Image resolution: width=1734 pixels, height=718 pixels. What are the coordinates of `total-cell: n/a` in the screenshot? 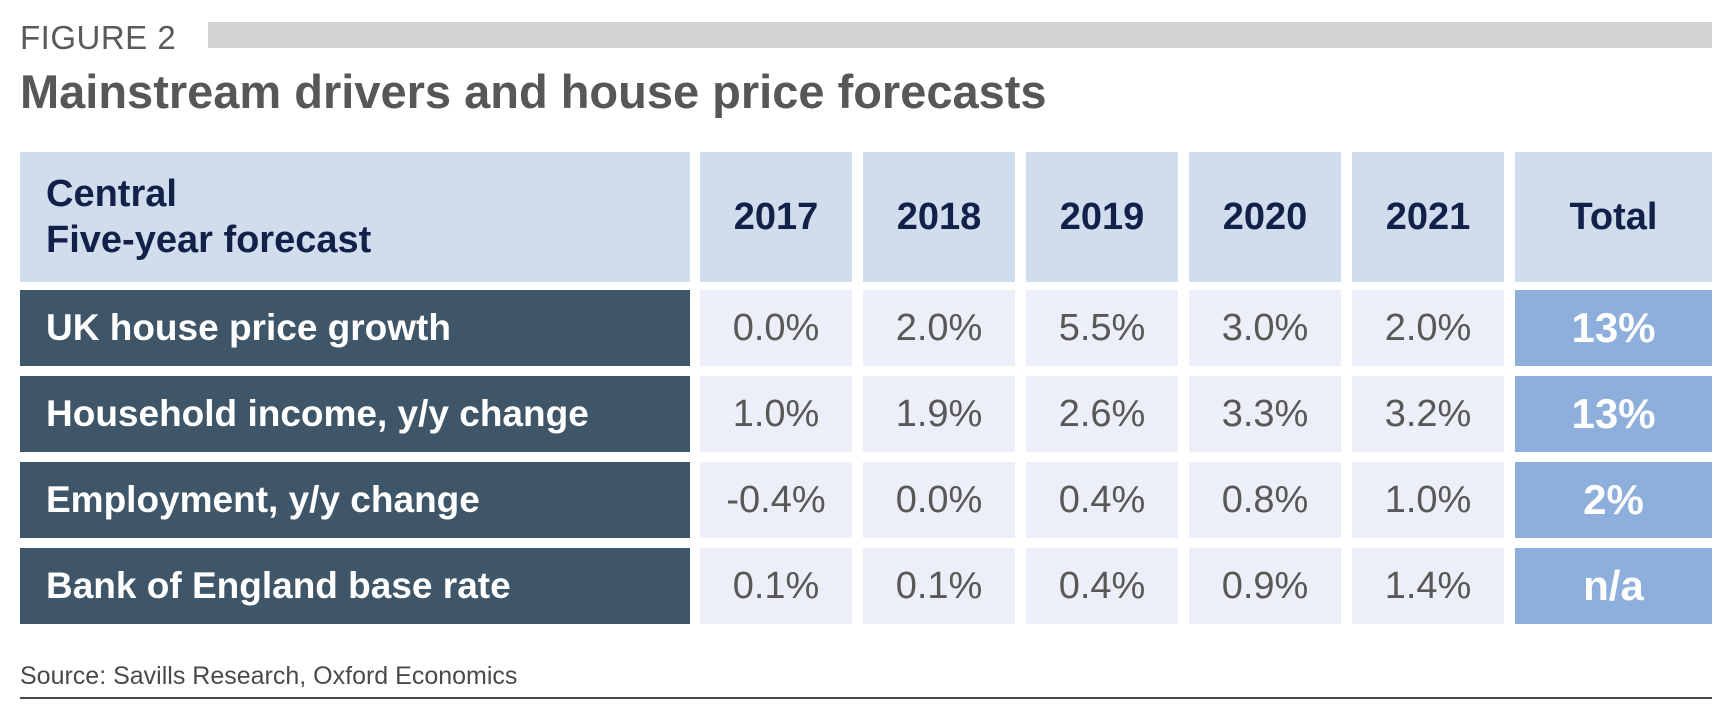 It's located at (1613, 586).